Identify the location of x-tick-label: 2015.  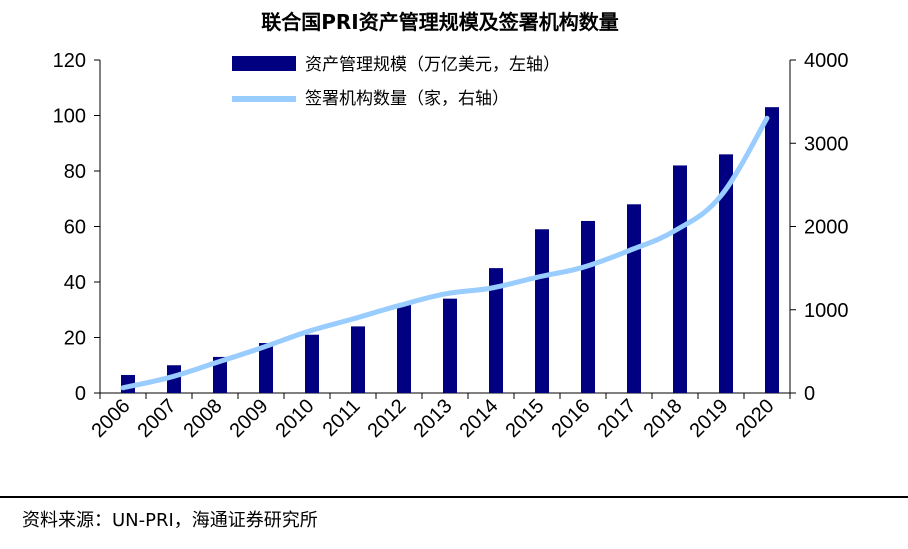
(525, 418).